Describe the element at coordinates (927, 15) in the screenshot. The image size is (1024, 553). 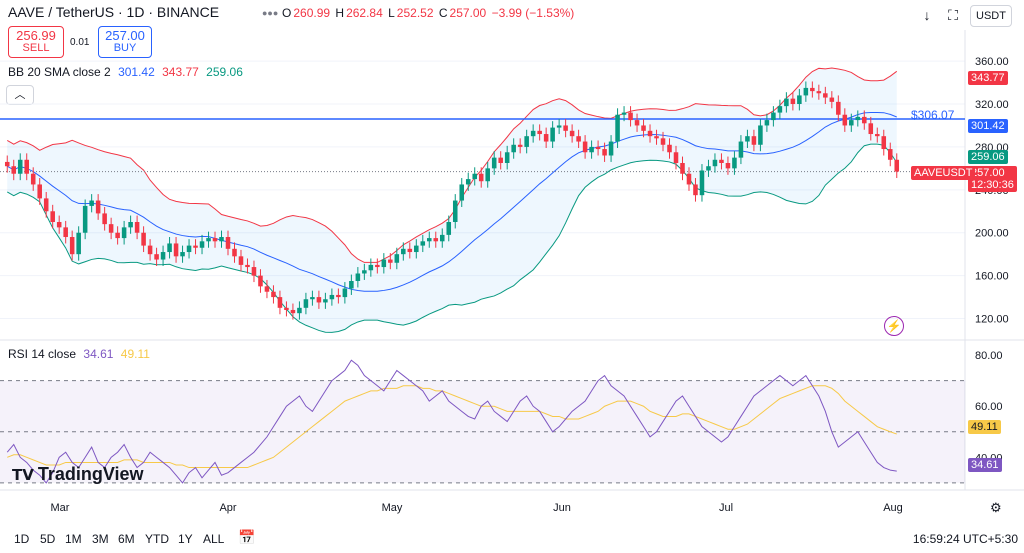
I see `download-icon: ↓` at that location.